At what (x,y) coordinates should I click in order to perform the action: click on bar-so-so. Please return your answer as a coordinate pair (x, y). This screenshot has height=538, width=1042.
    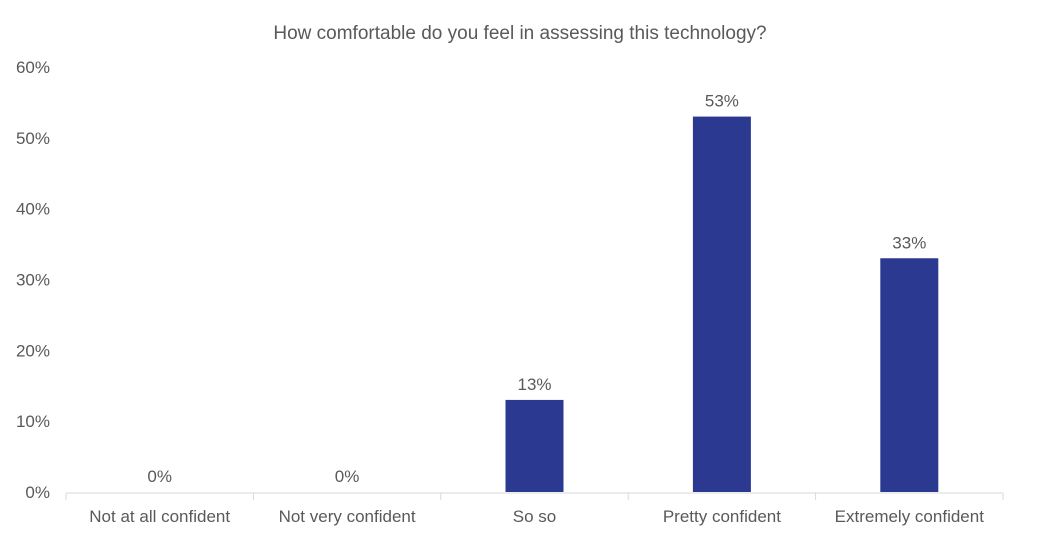
    Looking at the image, I should click on (534, 445).